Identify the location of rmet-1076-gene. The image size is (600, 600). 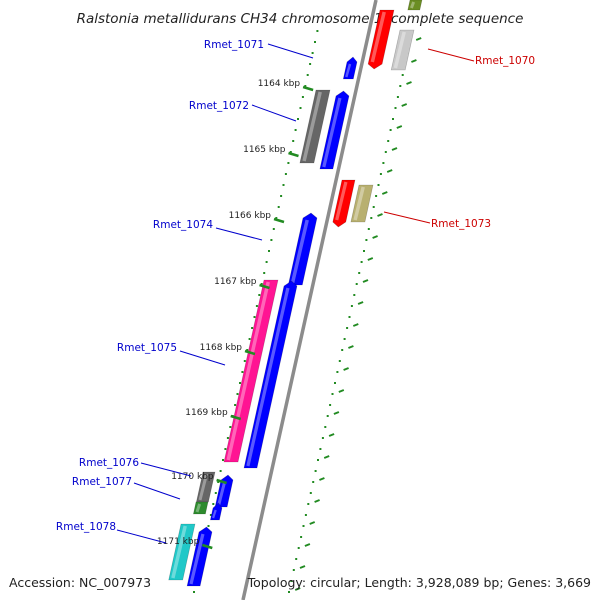
(206, 487).